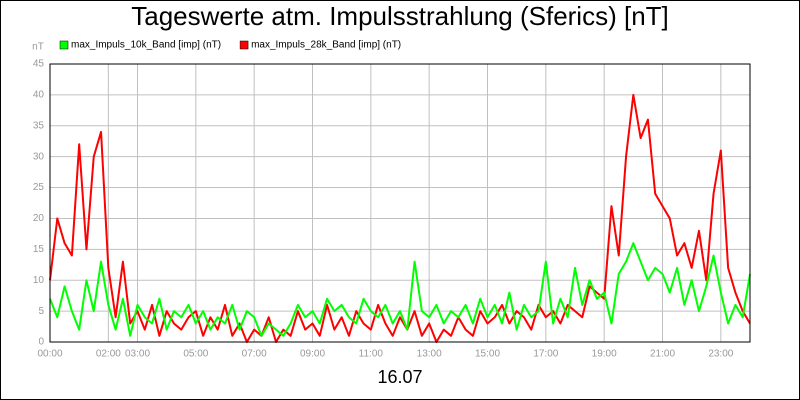 This screenshot has height=400, width=800. I want to click on y-tick-label: 45, so click(39, 64).